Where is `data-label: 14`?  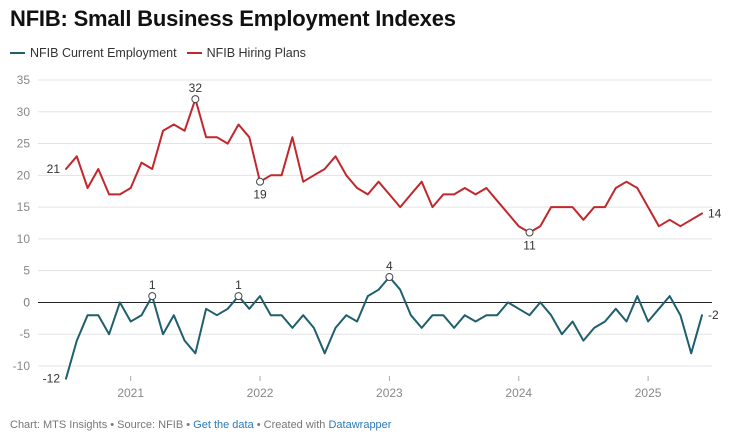 data-label: 14 is located at coordinates (715, 213).